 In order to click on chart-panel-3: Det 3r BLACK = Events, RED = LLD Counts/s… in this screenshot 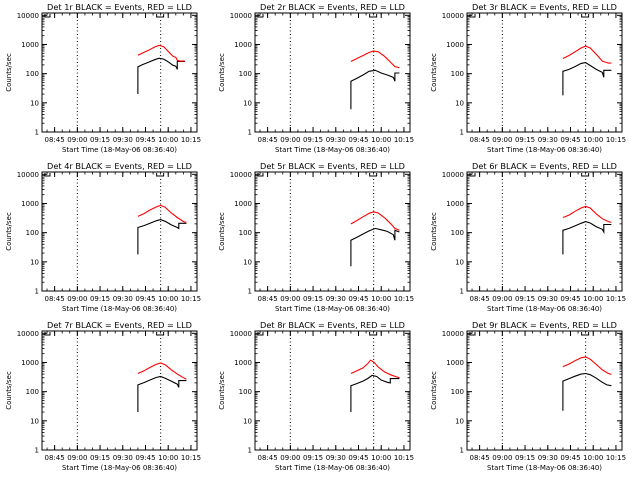, I will do `click(528, 78)`.